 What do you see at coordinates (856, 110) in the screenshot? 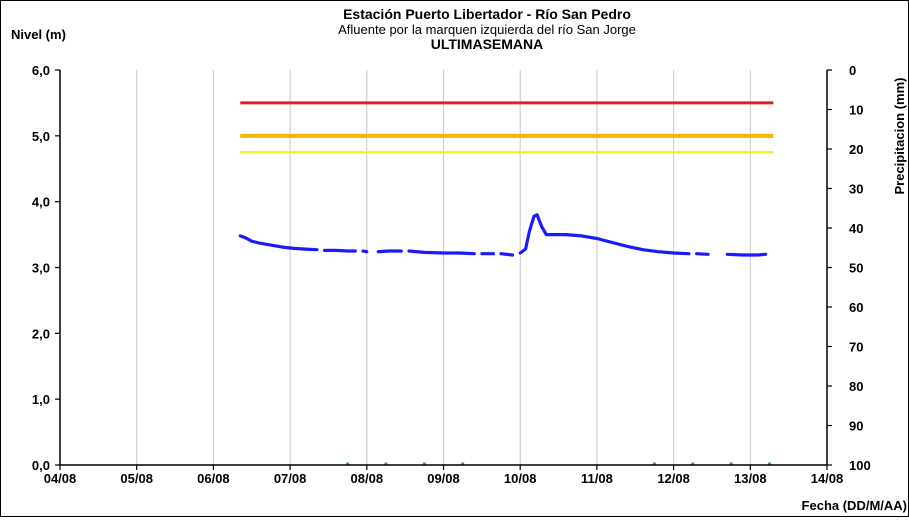
I see `y2-tick-label: 10` at bounding box center [856, 110].